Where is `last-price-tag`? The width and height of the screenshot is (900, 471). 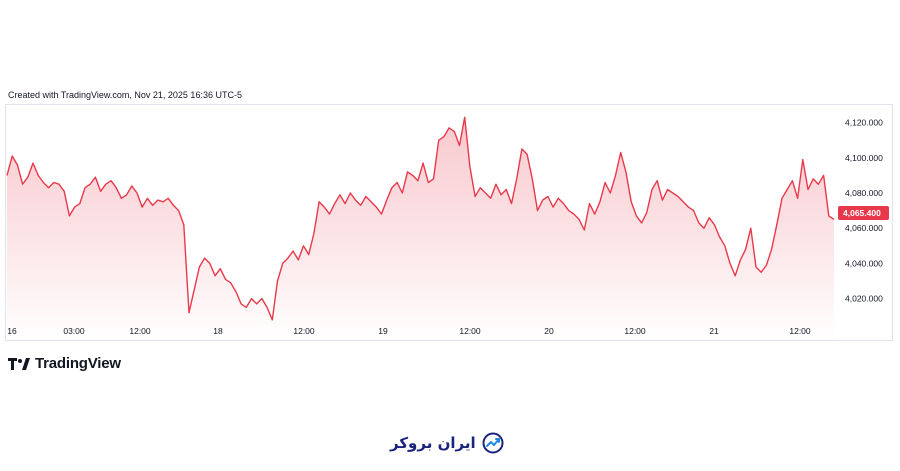
last-price-tag is located at coordinates (863, 213).